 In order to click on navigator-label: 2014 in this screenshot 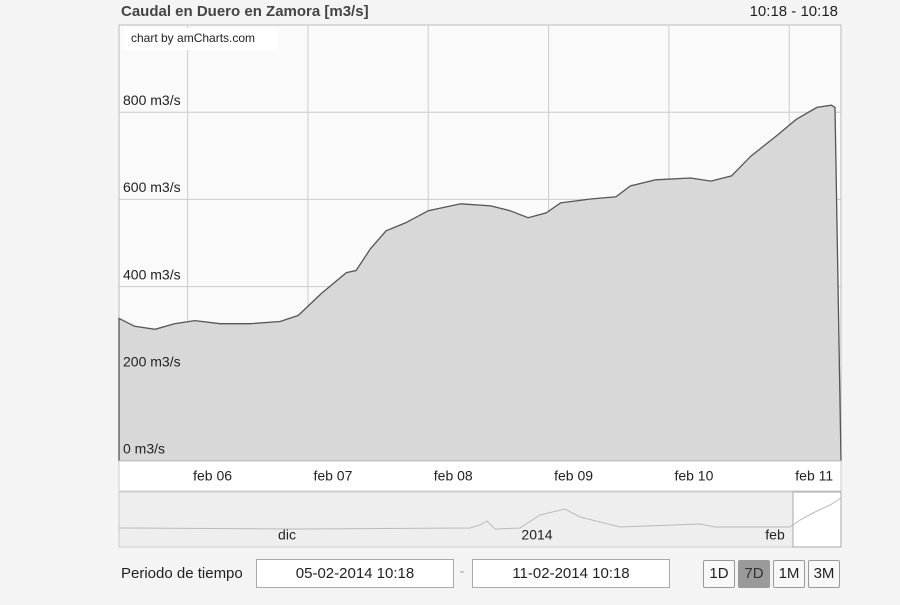, I will do `click(536, 535)`.